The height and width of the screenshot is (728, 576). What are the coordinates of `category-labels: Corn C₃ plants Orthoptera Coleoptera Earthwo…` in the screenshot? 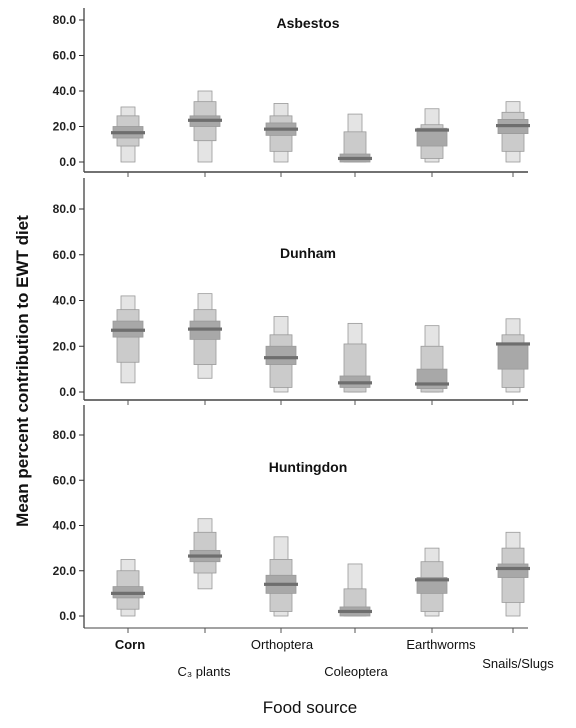 It's located at (334, 658).